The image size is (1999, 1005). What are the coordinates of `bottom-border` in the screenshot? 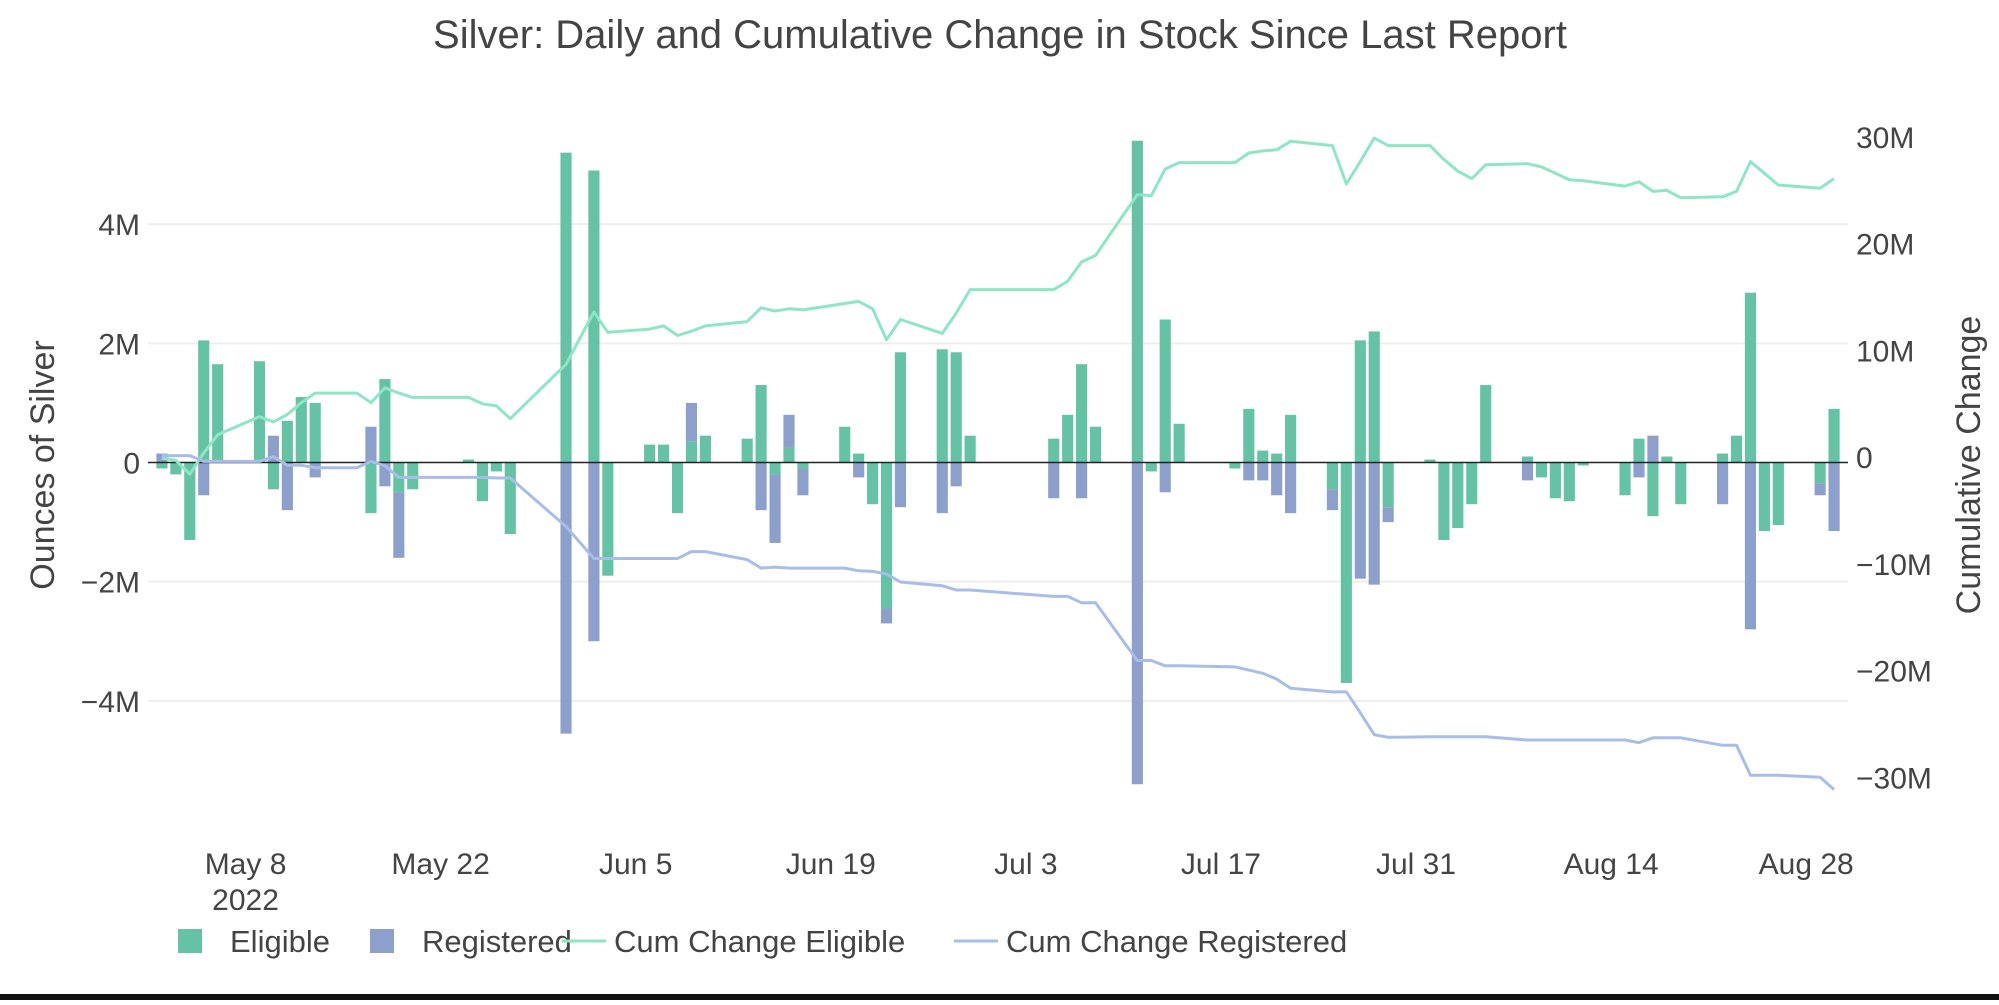 It's located at (999, 997).